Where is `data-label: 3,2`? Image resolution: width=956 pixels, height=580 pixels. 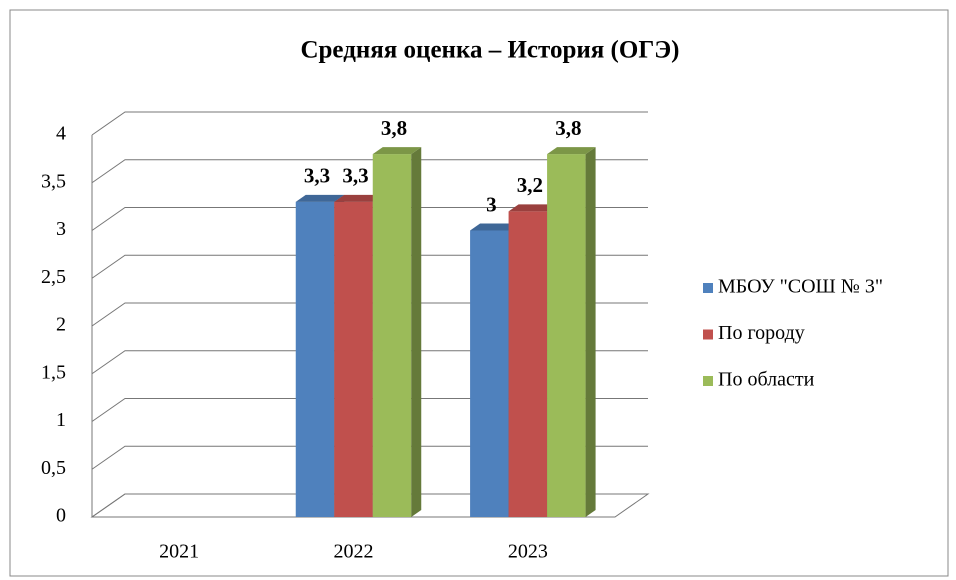 data-label: 3,2 is located at coordinates (530, 185).